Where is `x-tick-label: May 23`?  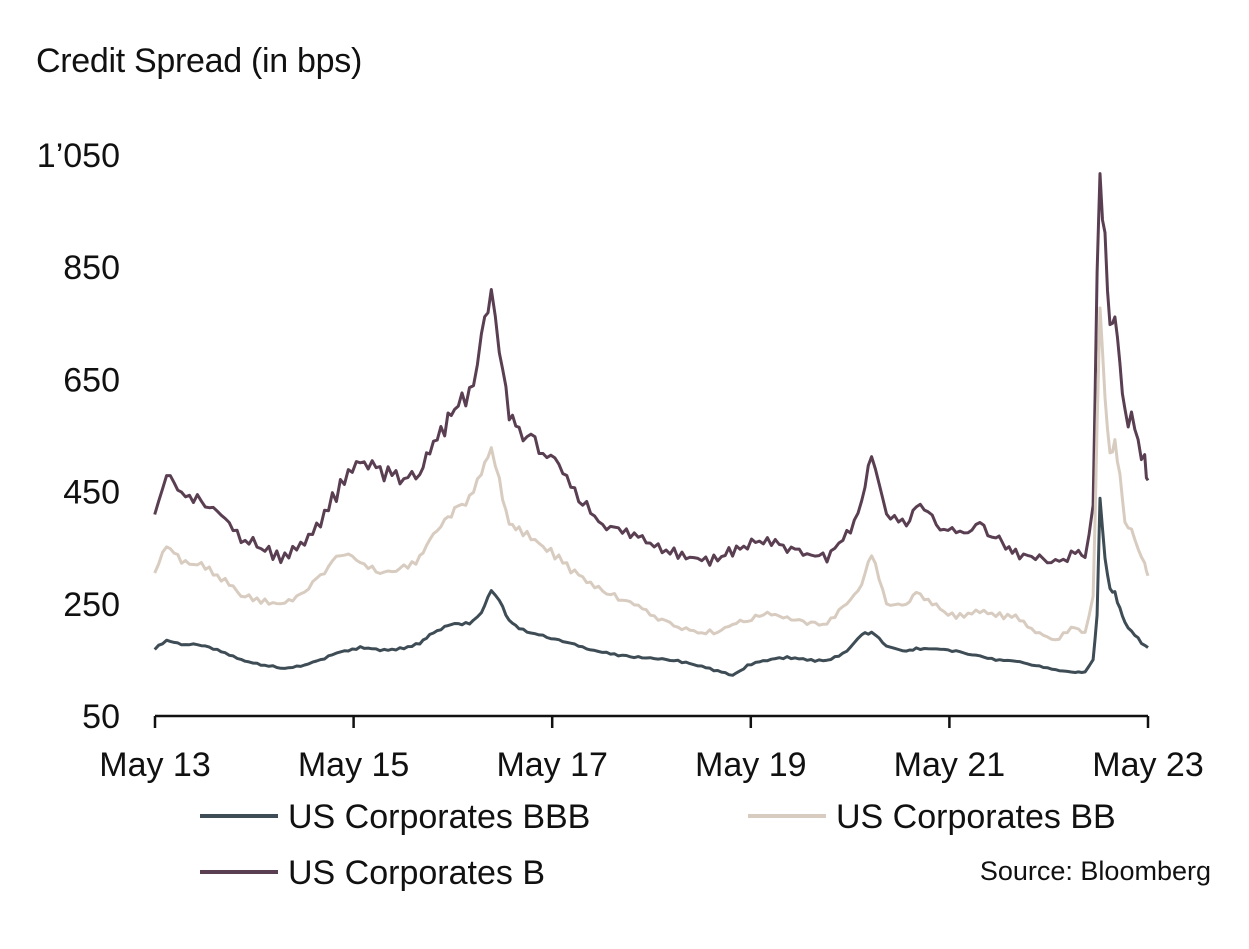 x-tick-label: May 23 is located at coordinates (1148, 765).